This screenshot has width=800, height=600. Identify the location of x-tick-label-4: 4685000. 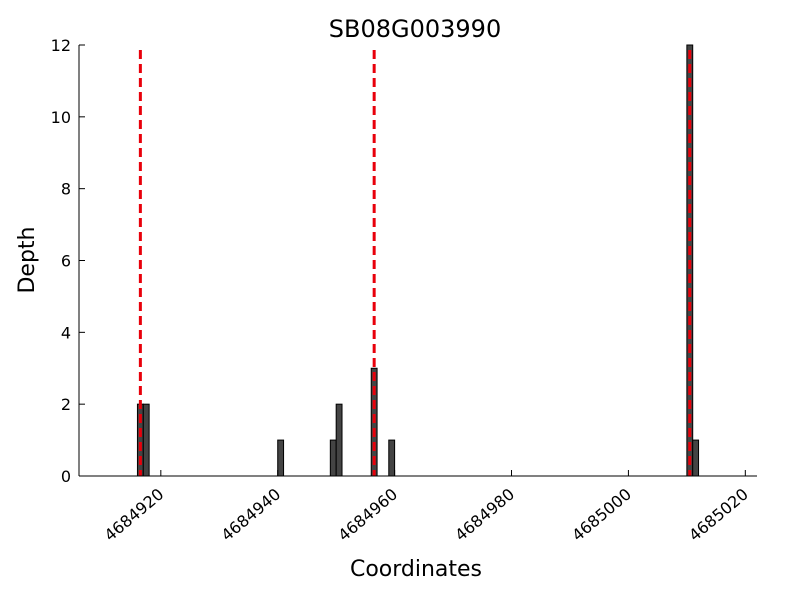
(601, 515).